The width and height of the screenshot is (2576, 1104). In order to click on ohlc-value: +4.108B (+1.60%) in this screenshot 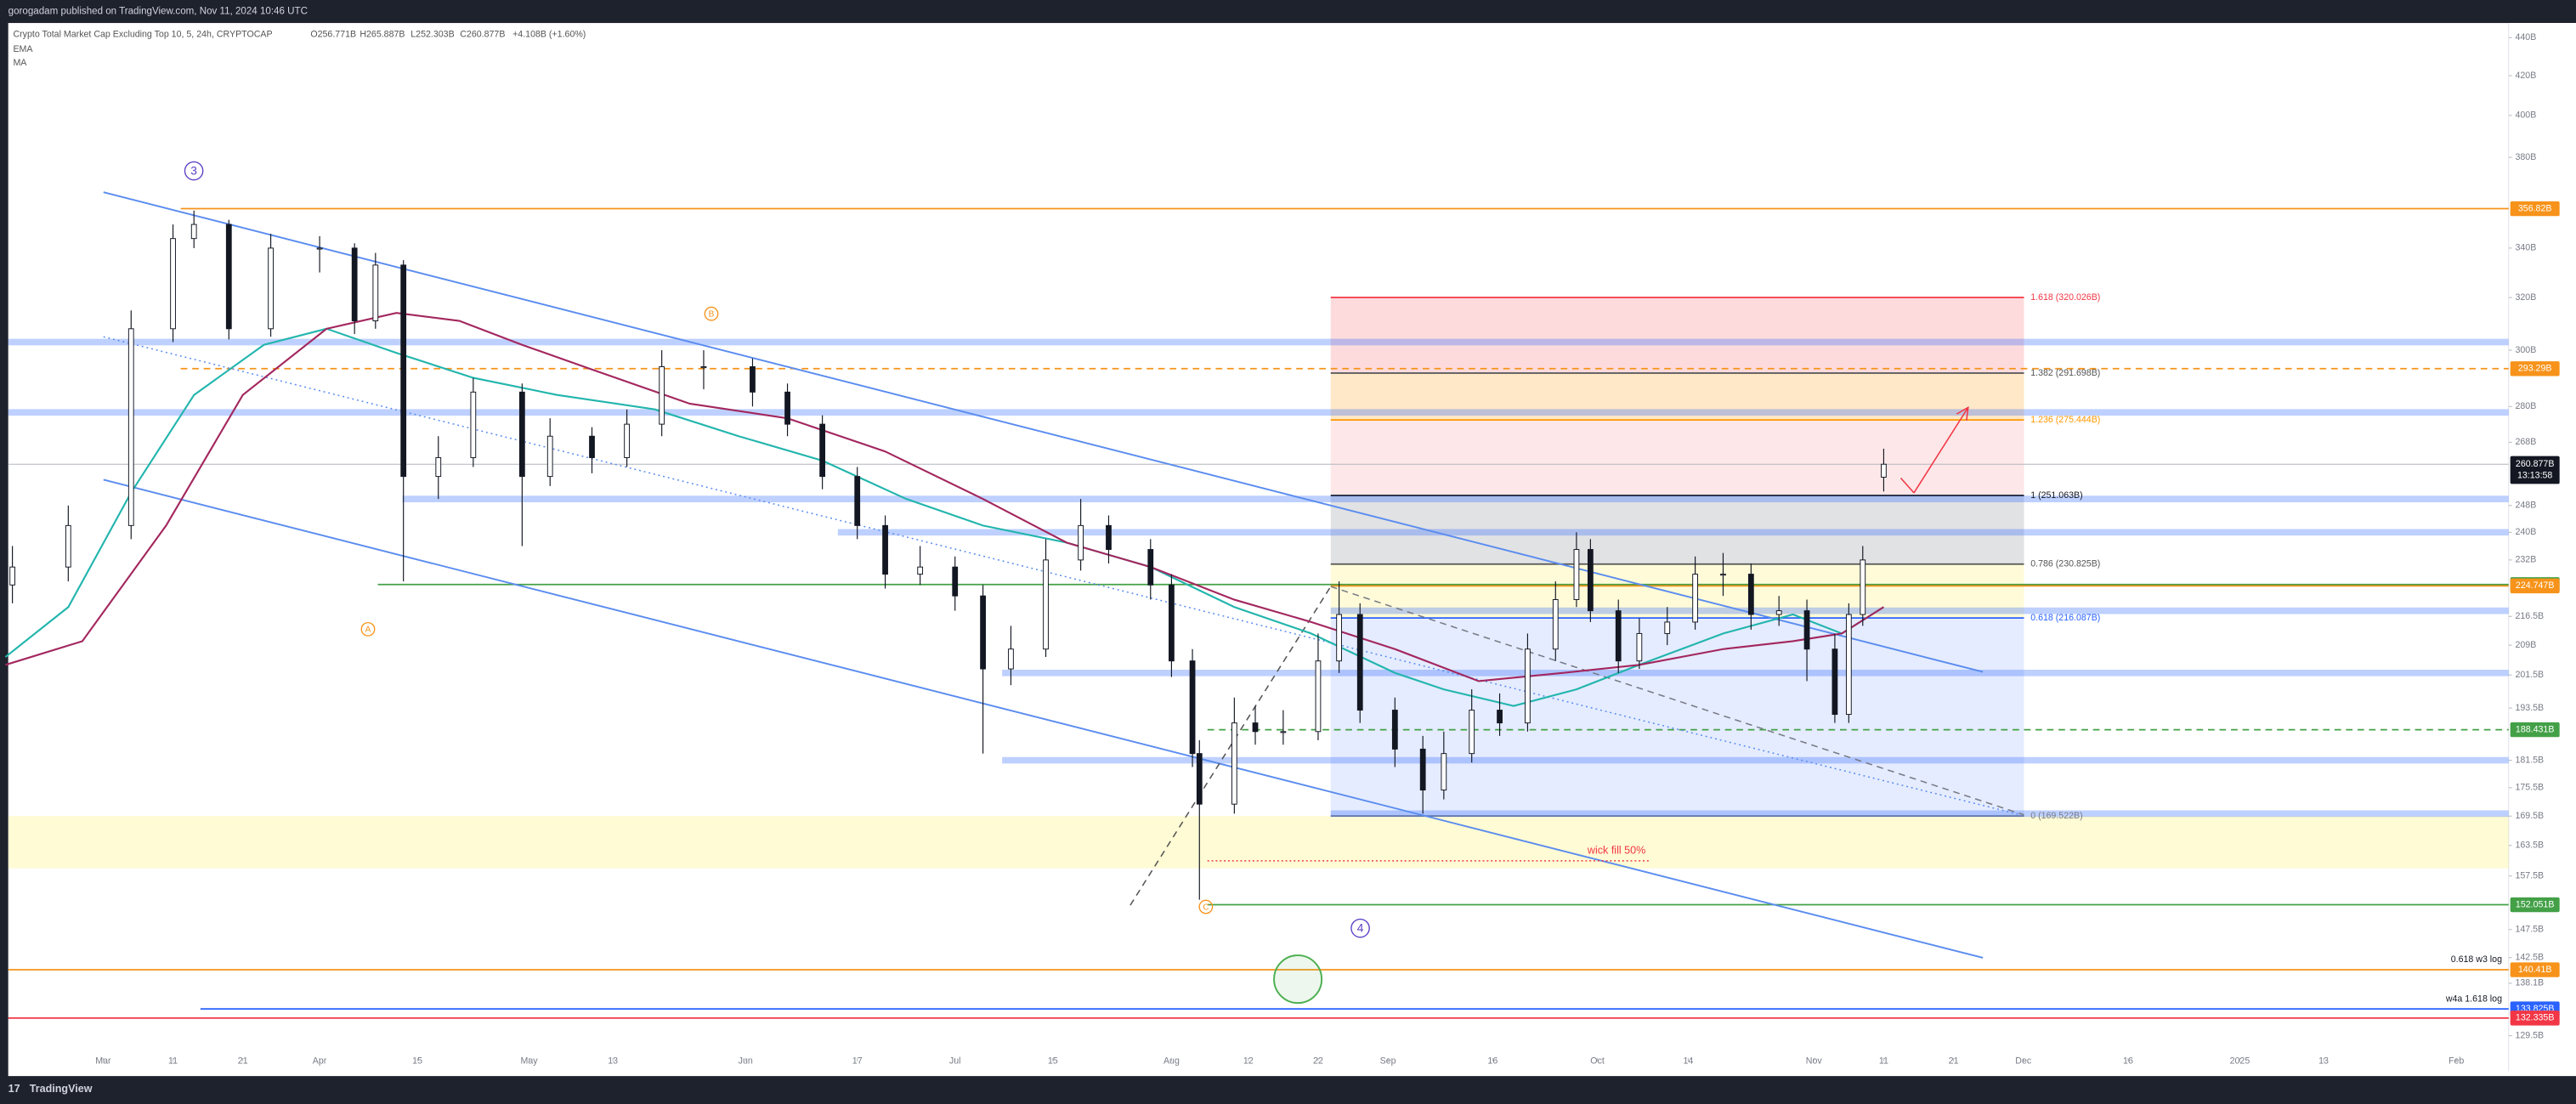, I will do `click(549, 34)`.